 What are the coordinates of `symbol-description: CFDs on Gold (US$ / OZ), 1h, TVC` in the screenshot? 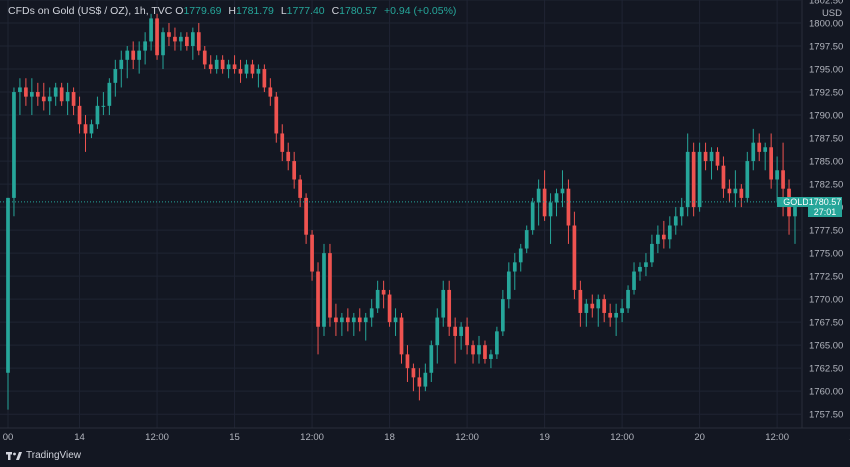 It's located at (90, 11).